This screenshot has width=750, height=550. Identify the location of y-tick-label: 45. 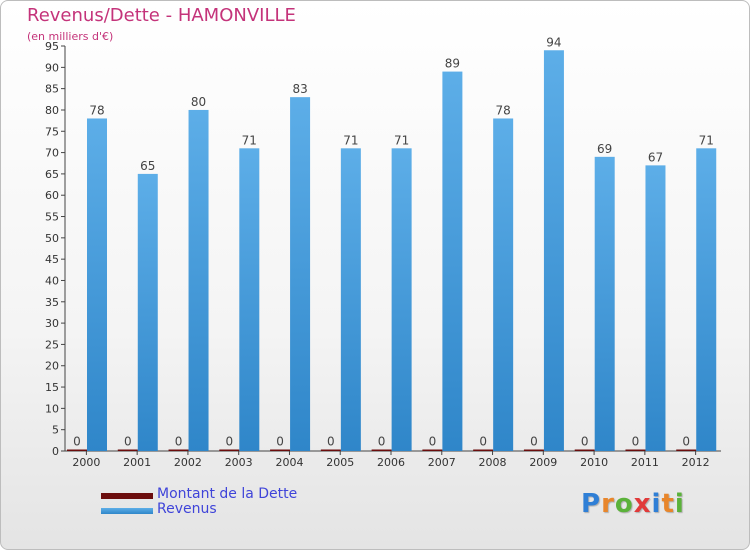
(52, 259).